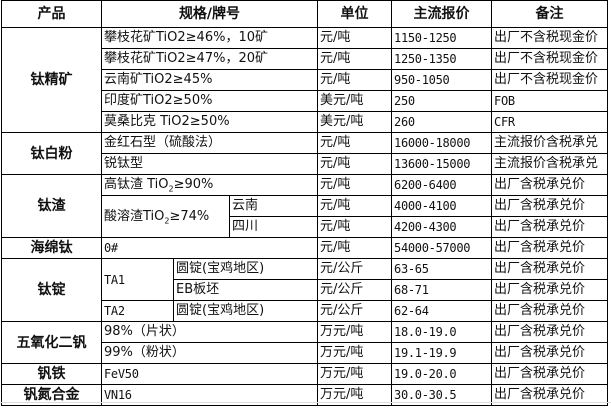 The height and width of the screenshot is (408, 611). I want to click on spec-cell: 0#, so click(209, 248).